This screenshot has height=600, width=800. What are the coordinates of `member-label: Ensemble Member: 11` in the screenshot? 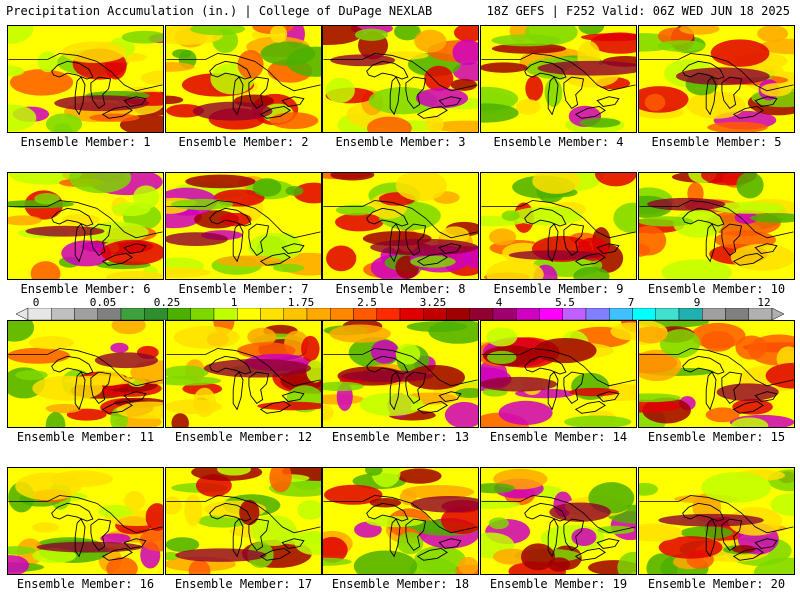 It's located at (85, 437).